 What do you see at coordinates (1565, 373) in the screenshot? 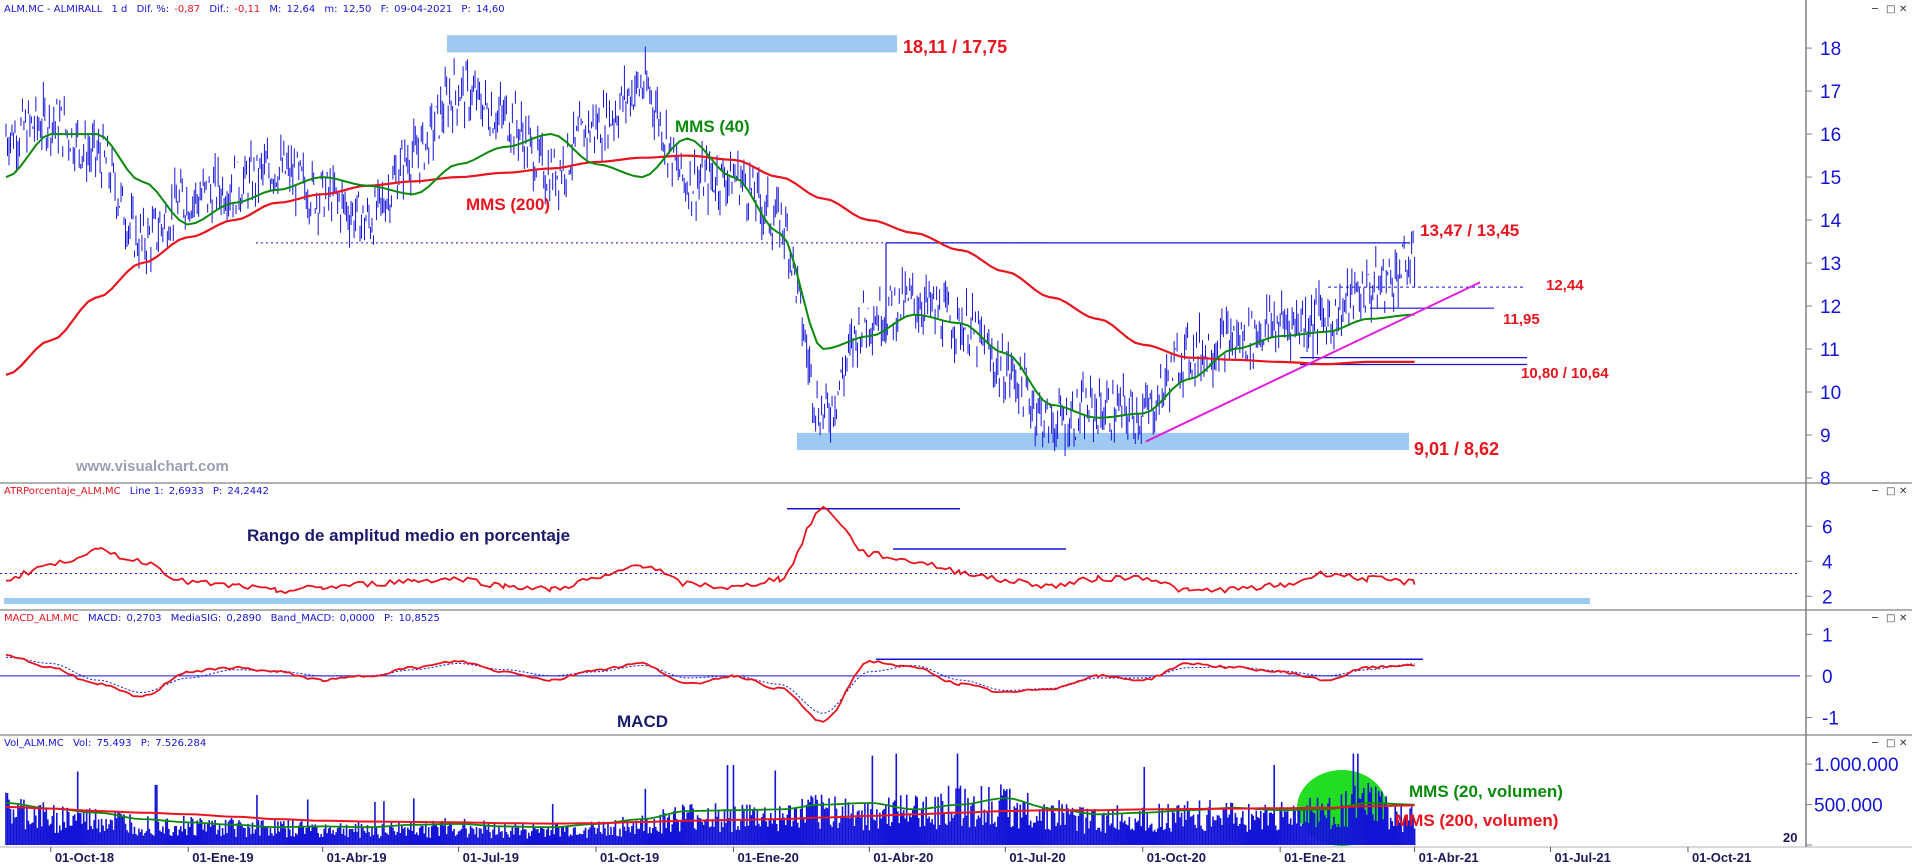
I see `annotation-level-1080: 10,80 / 10,64` at bounding box center [1565, 373].